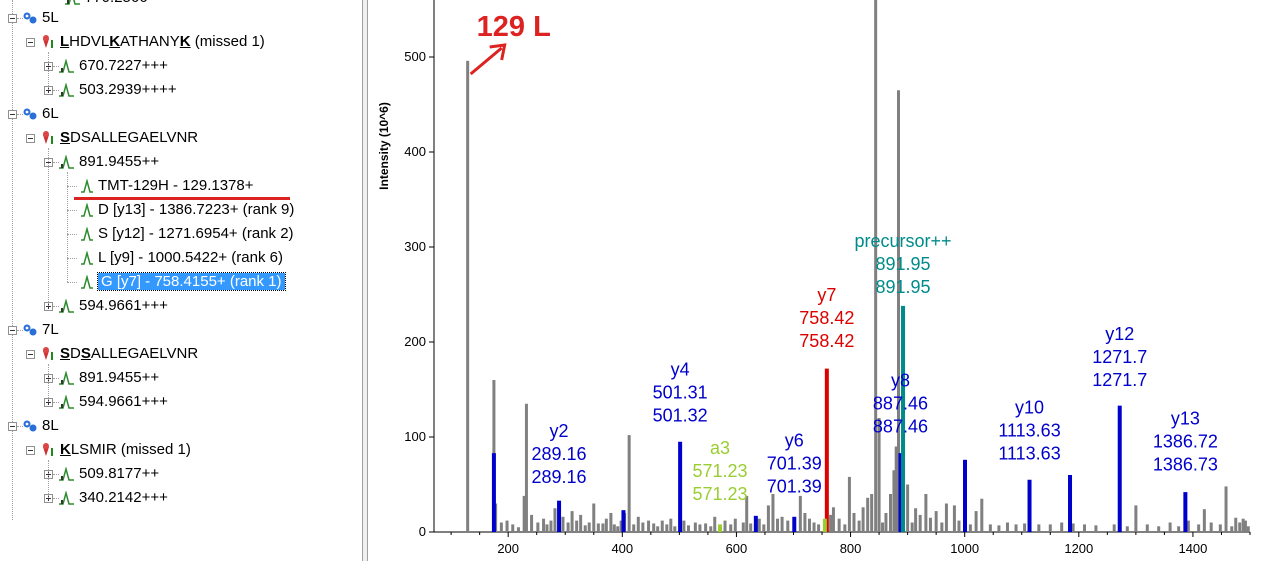  What do you see at coordinates (559, 431) in the screenshot?
I see `ion-label: y2` at bounding box center [559, 431].